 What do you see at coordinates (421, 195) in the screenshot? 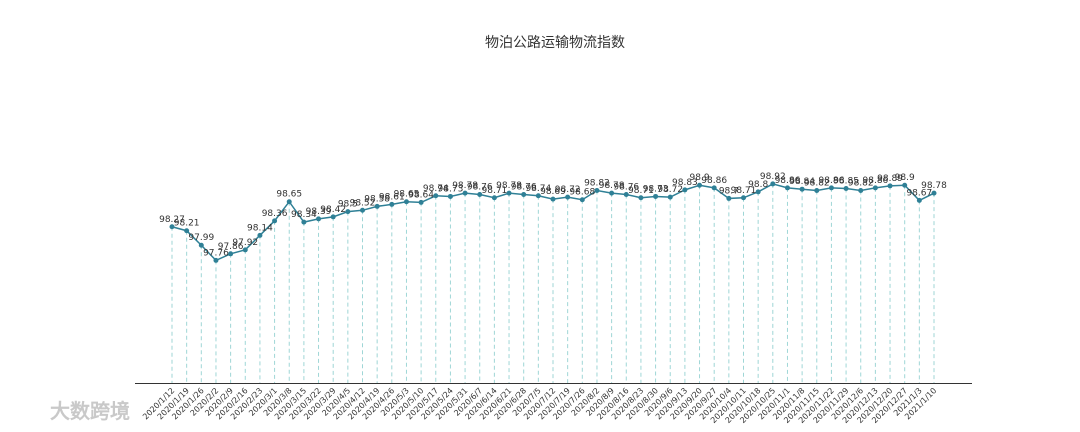
I see `data-label: 98.64` at bounding box center [421, 195].